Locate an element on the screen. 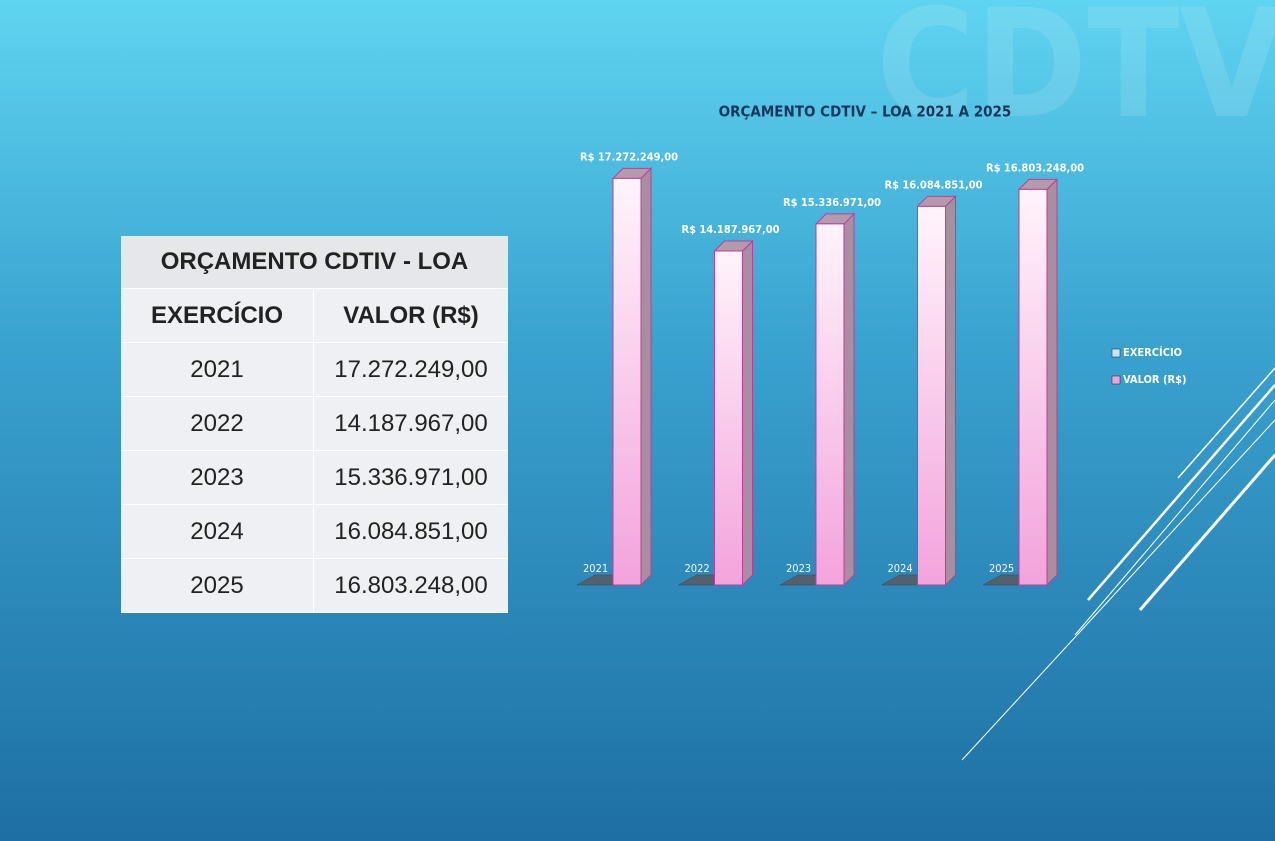 This screenshot has height=841, width=1275. data-label: R$ 14.187.967,00 is located at coordinates (730, 229).